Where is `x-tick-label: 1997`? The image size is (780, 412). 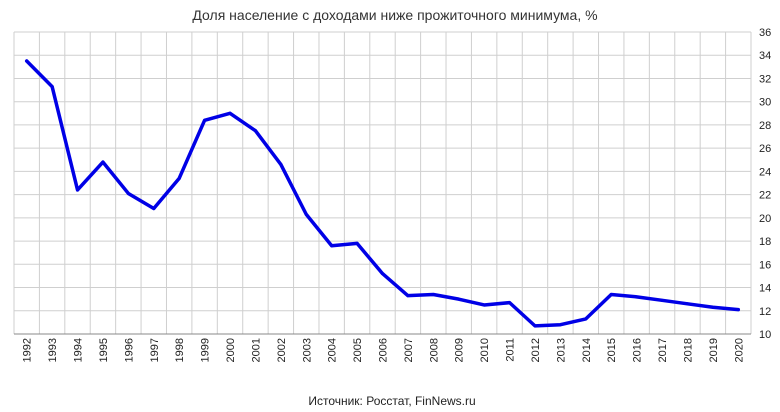
x-tick-label: 1997 is located at coordinates (155, 350).